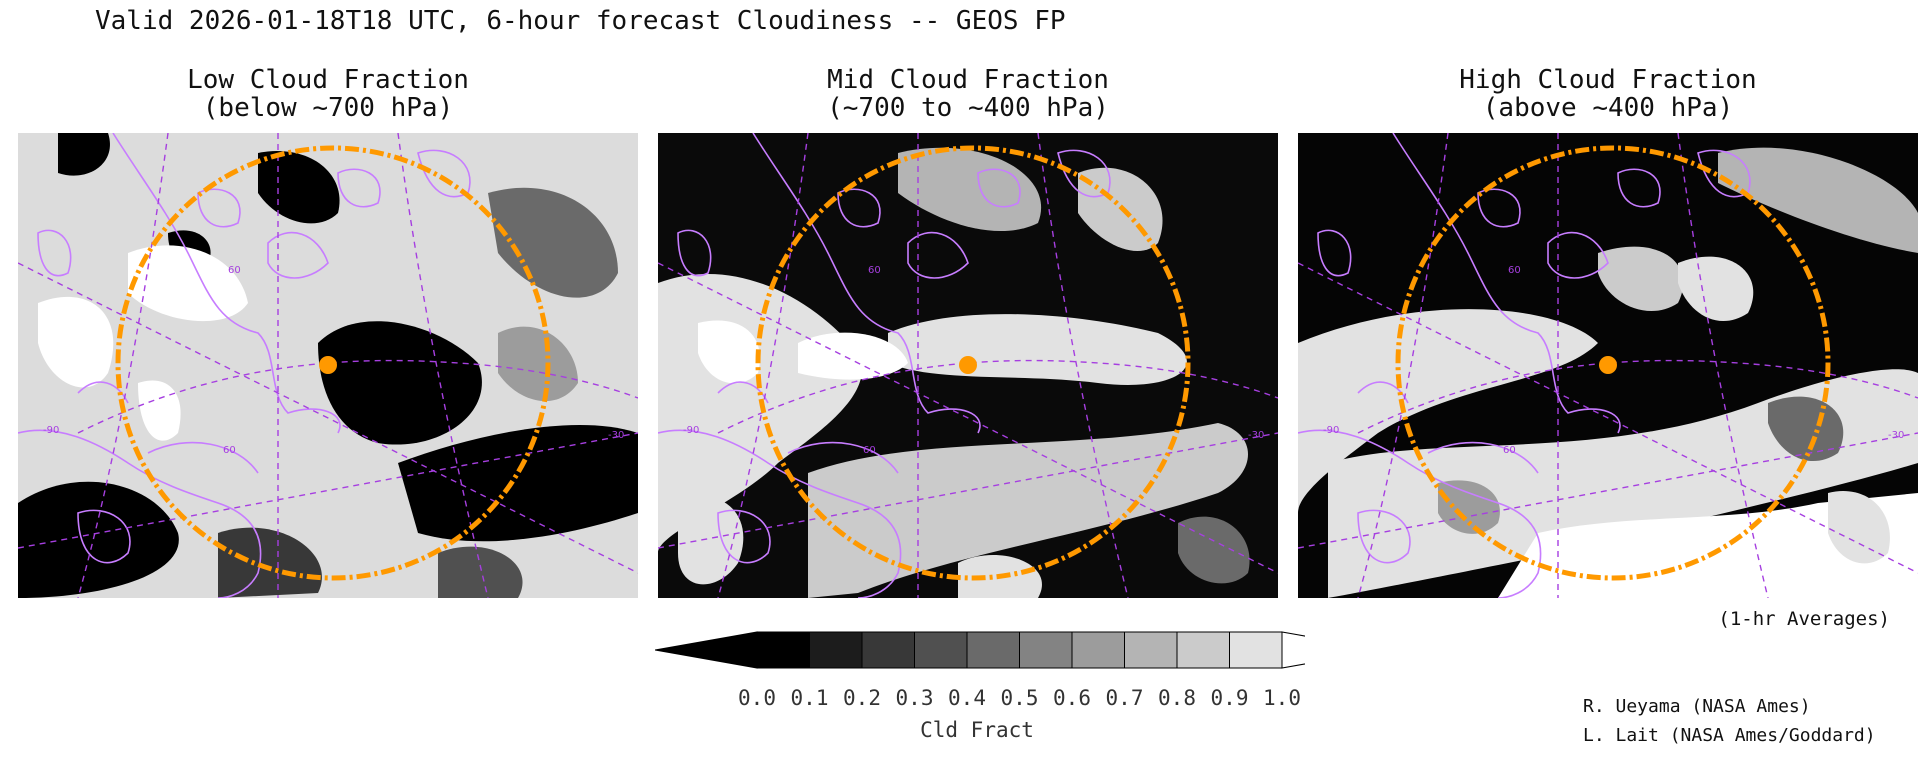  What do you see at coordinates (1608, 80) in the screenshot?
I see `panel-title-high-line1: High Cloud Fraction` at bounding box center [1608, 80].